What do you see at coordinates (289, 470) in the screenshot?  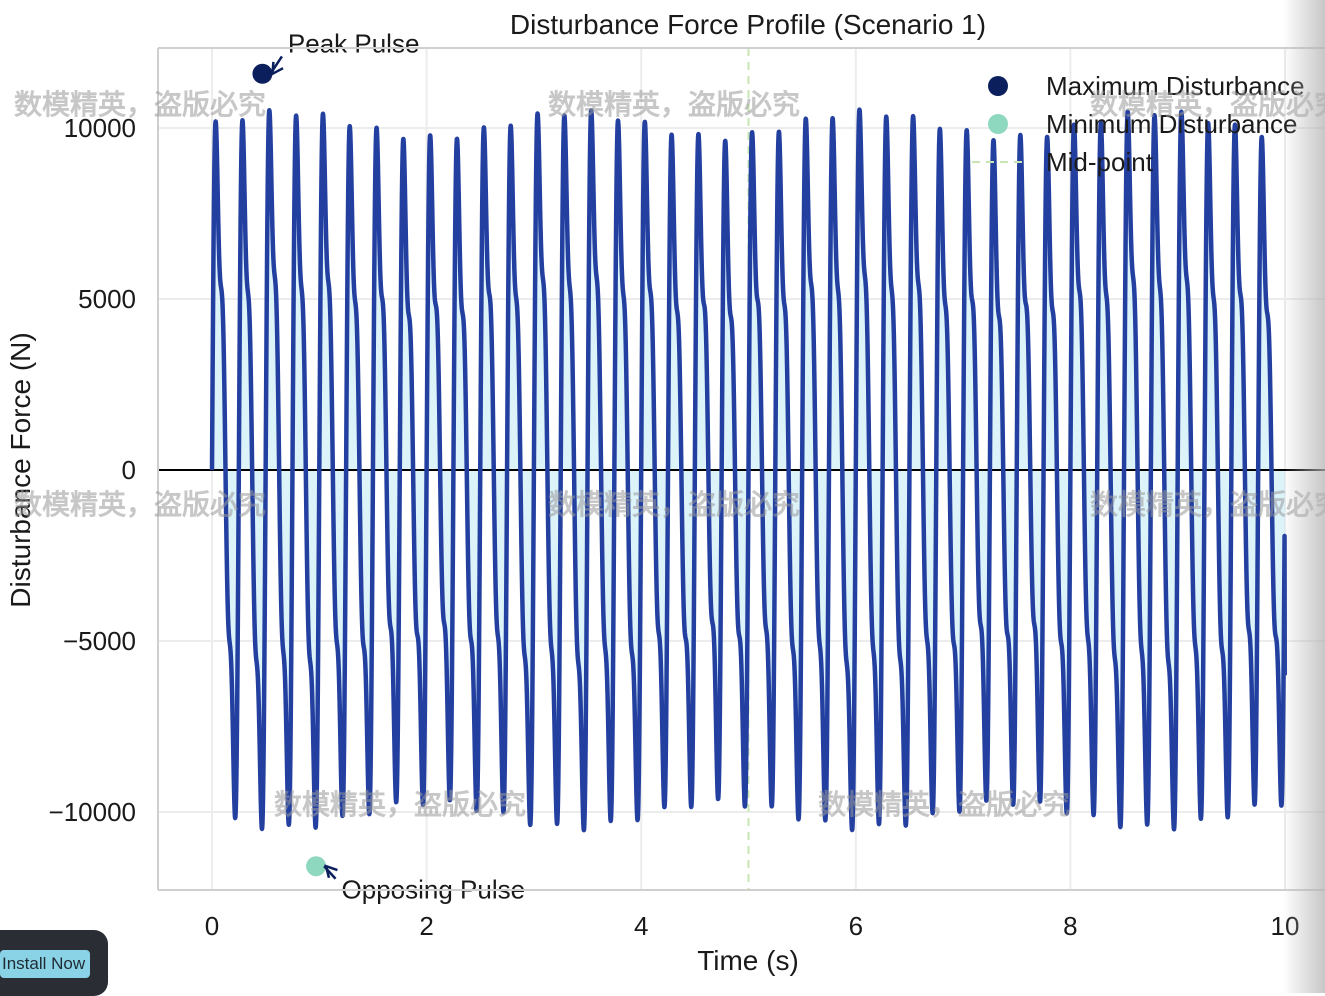 I see `markers` at bounding box center [289, 470].